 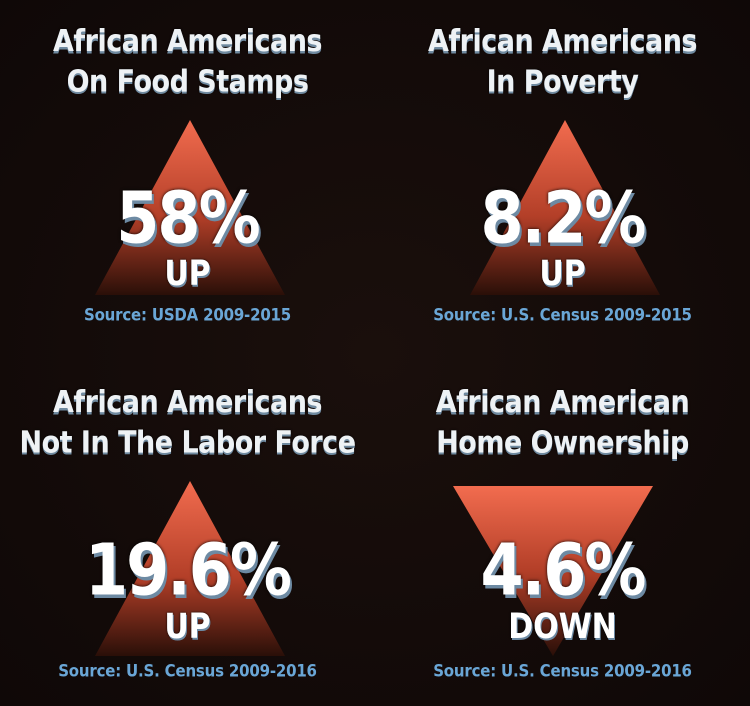 What do you see at coordinates (187, 62) in the screenshot?
I see `stat-title: African Americans On Food Stamps` at bounding box center [187, 62].